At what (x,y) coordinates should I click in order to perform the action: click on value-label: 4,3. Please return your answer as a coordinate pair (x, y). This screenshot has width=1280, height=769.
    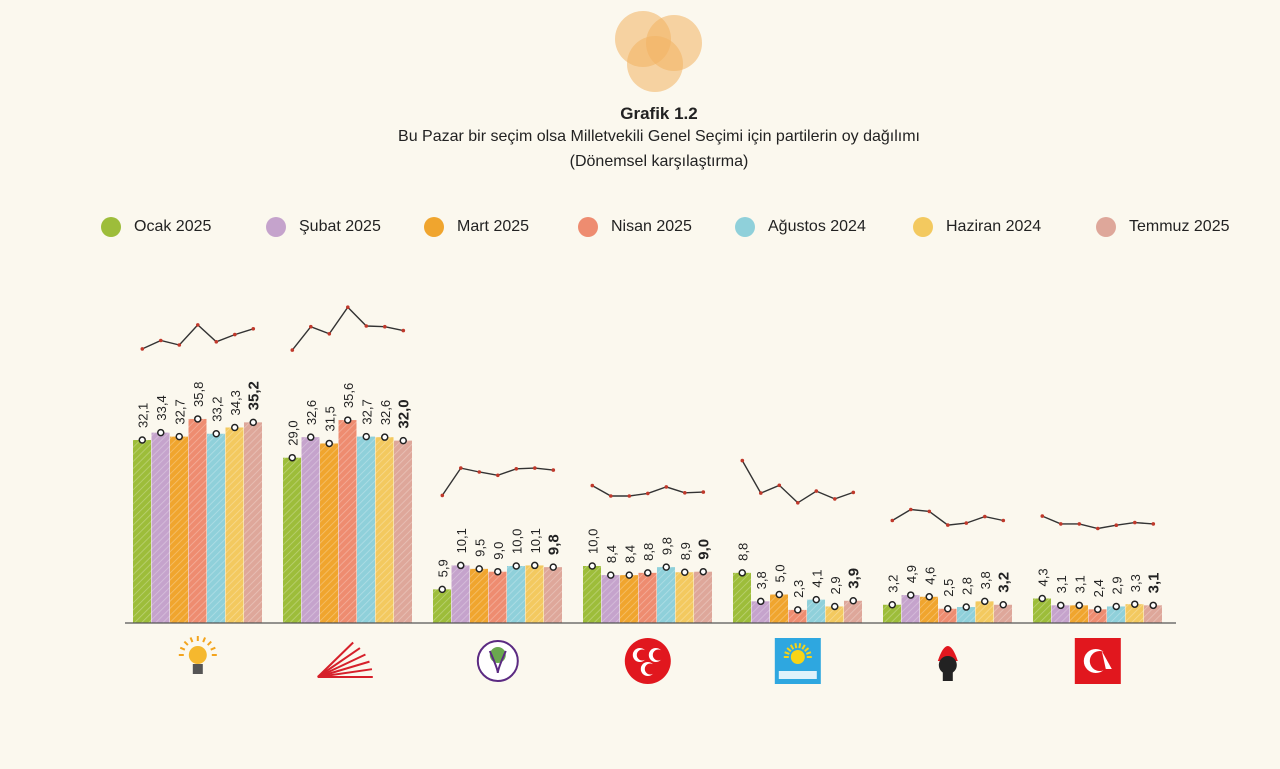
    Looking at the image, I should click on (1042, 577).